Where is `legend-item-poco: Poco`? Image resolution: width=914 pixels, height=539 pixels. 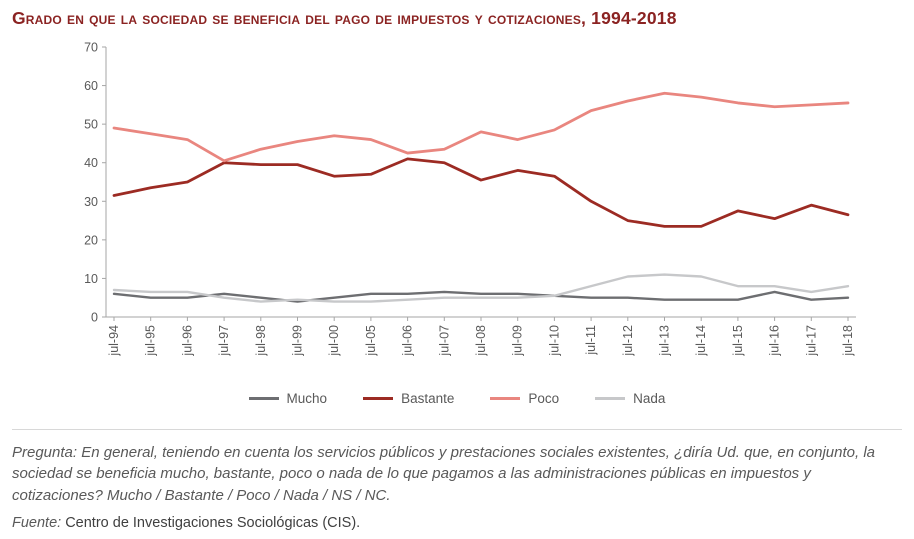 legend-item-poco: Poco is located at coordinates (524, 398).